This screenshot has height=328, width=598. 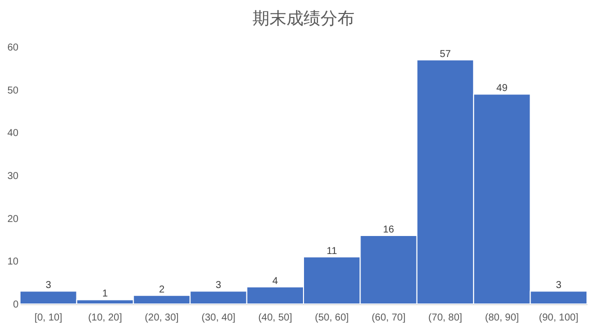 I want to click on y-tick-label: 20, so click(x=13, y=219).